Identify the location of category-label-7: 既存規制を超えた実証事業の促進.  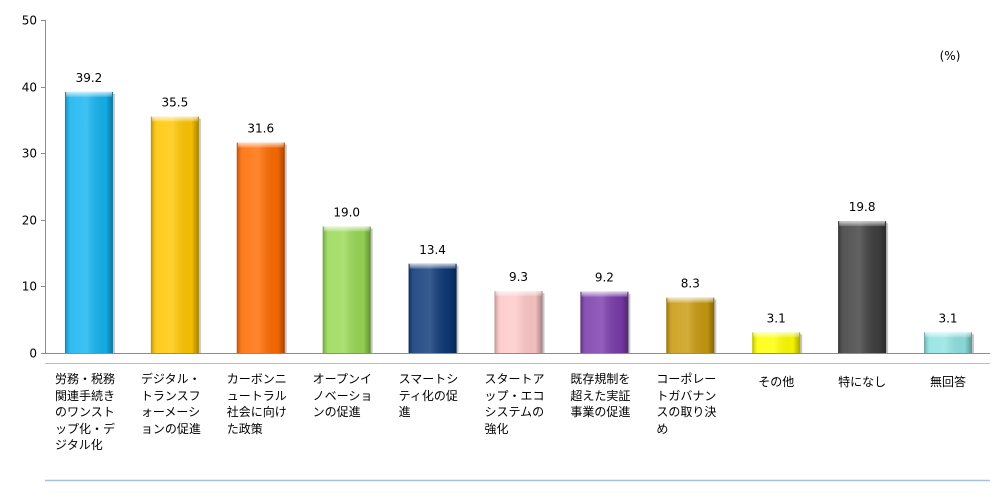
(600, 395).